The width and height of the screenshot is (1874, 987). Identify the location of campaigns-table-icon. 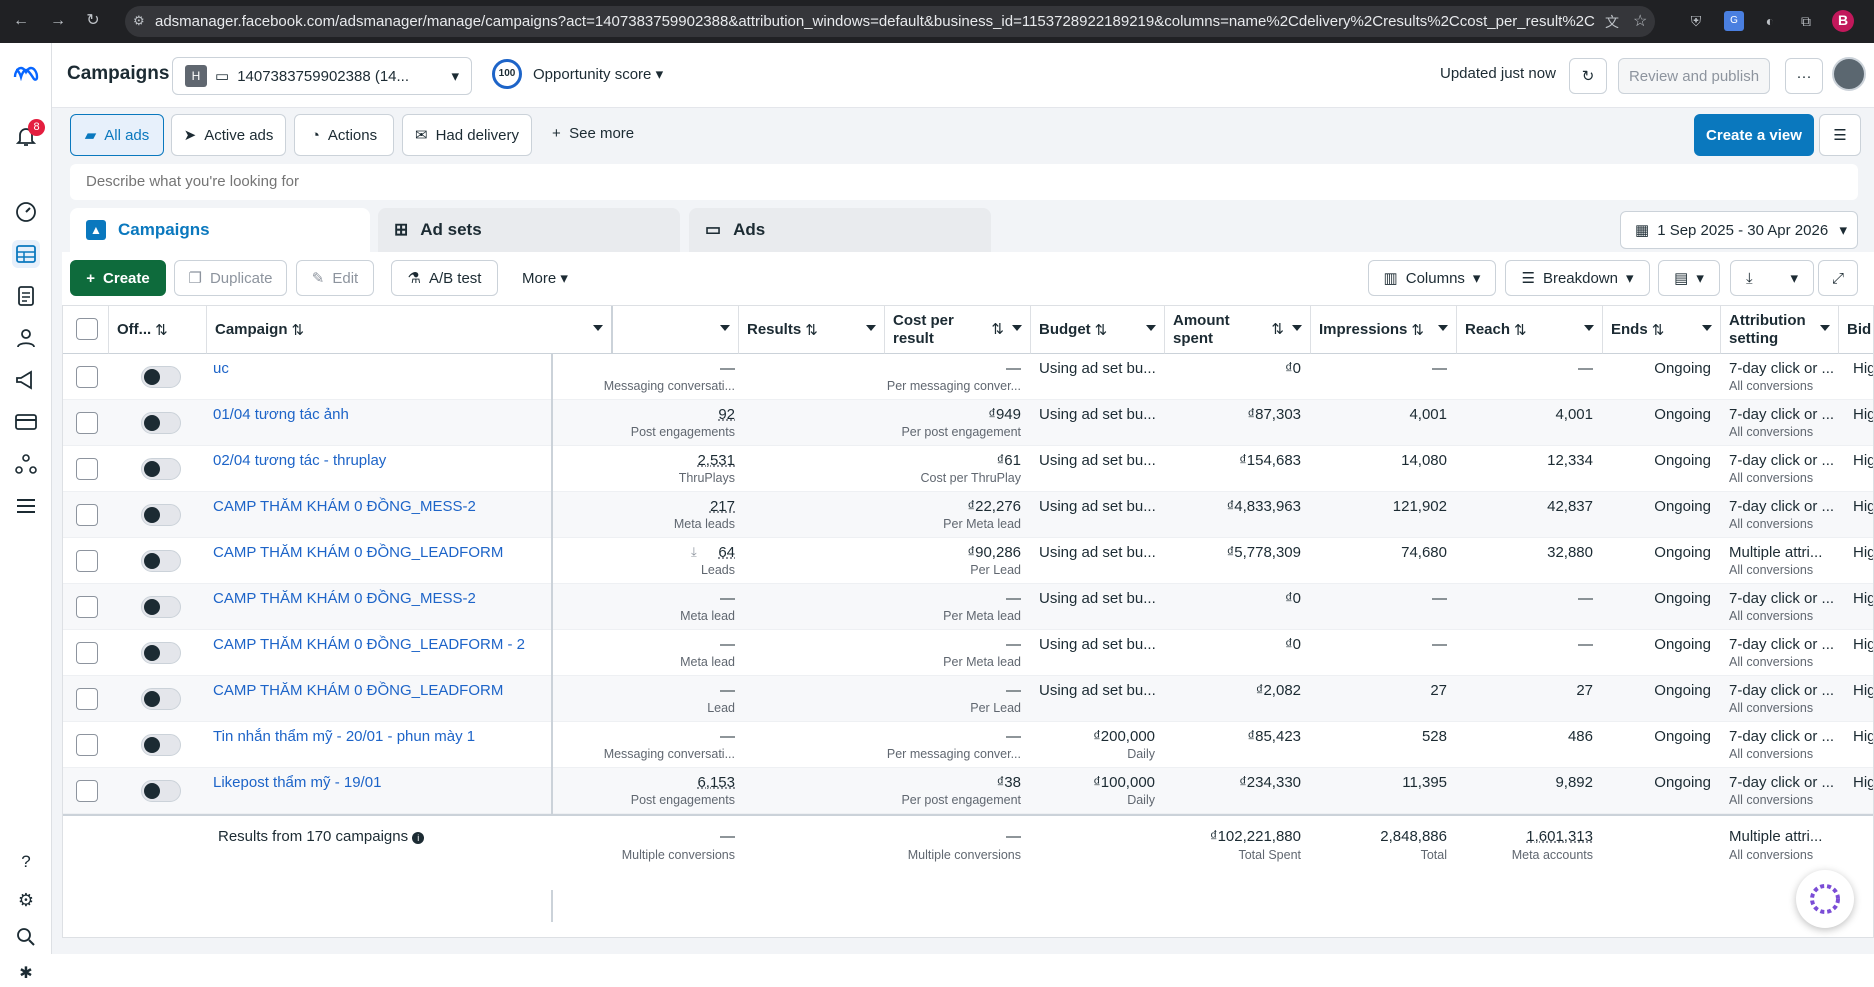
(26, 254).